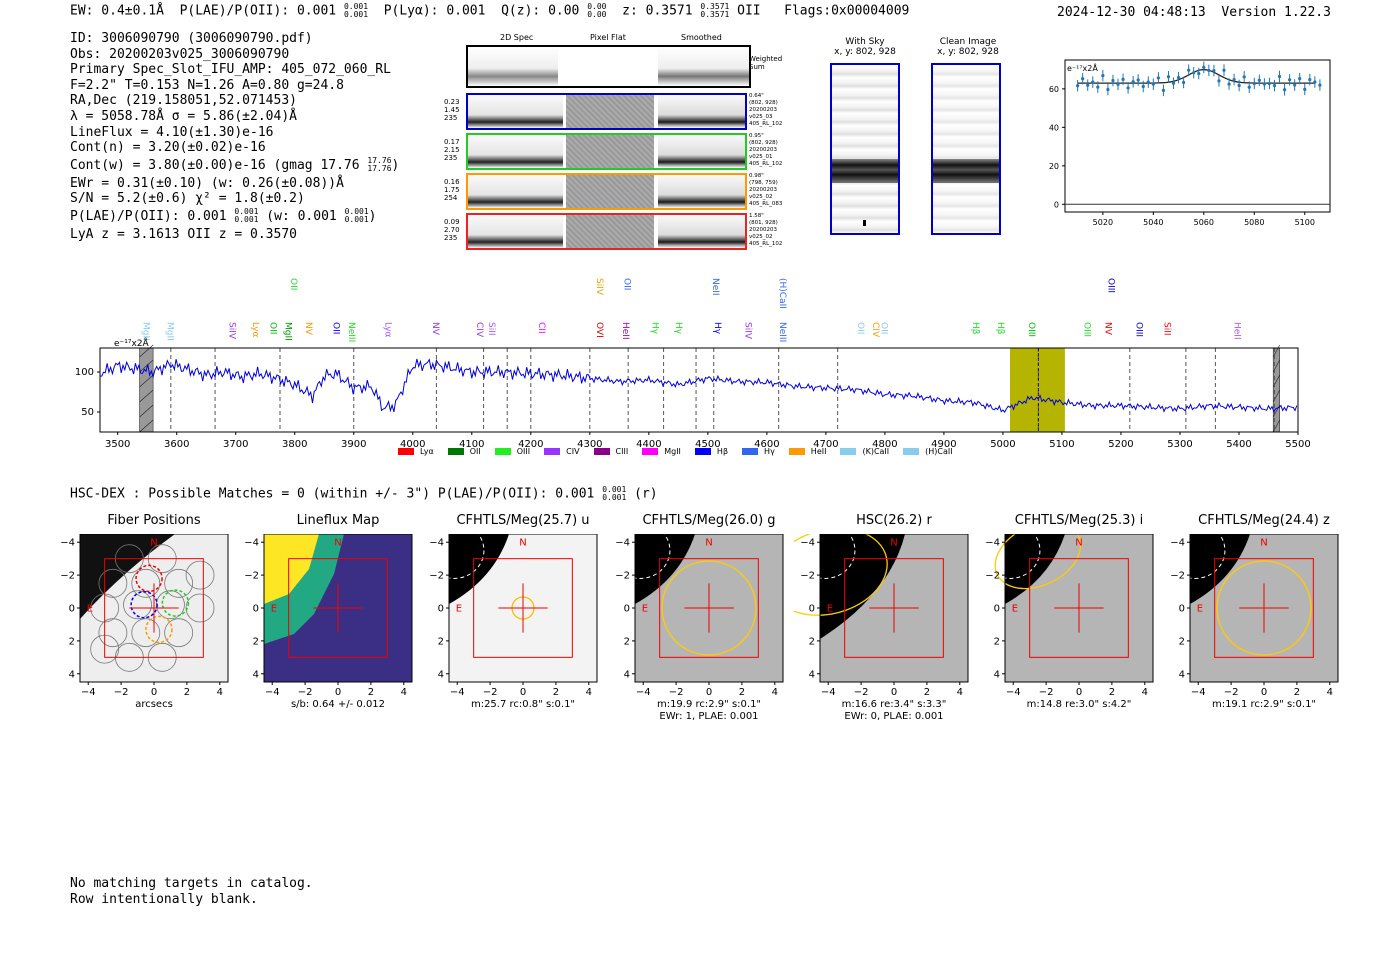  I want to click on zoom-ytick-label: 40, so click(1054, 127).